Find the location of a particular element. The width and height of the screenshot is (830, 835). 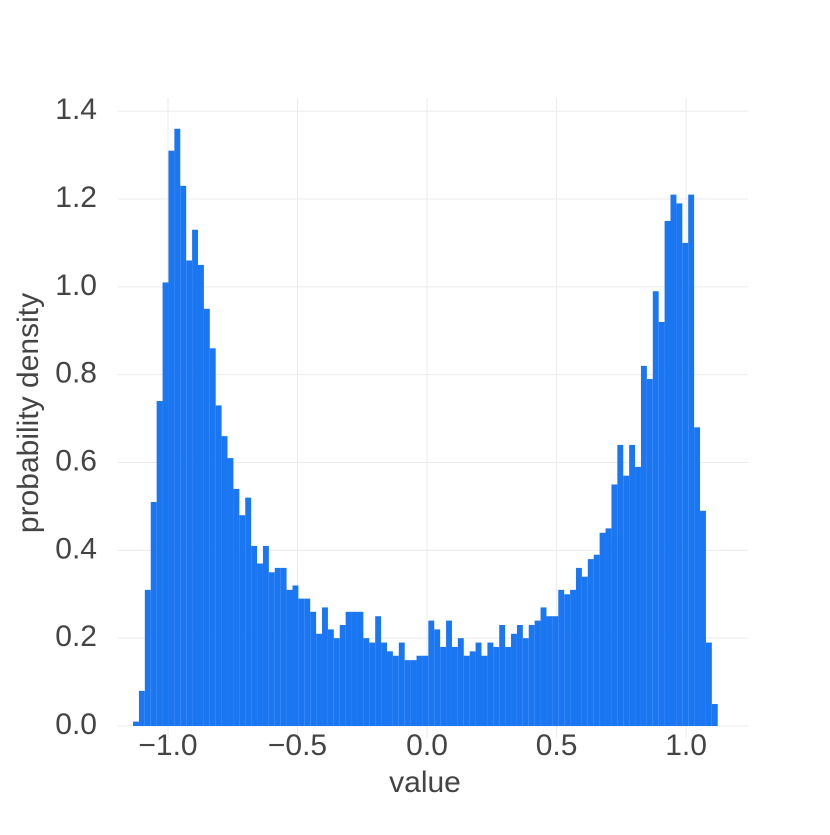

x-axis-title: value is located at coordinates (425, 782).